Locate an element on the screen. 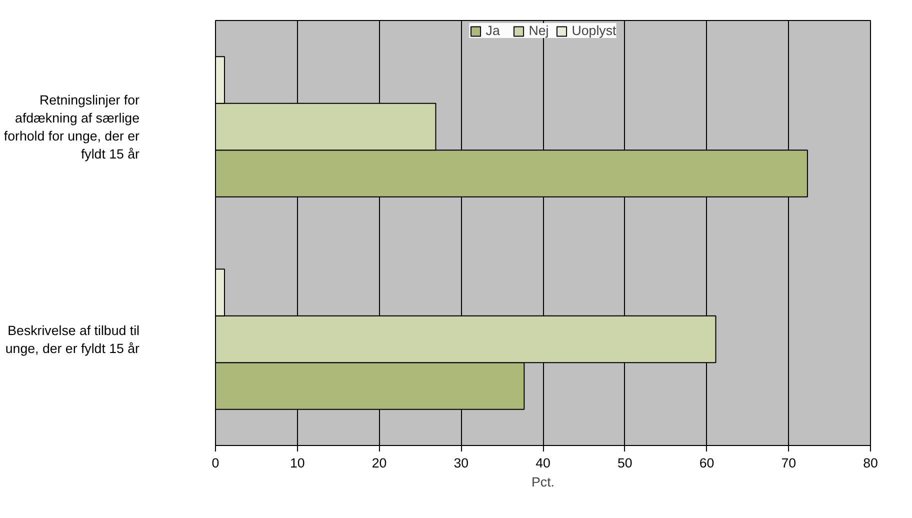  x-tick-label: 40 is located at coordinates (543, 463).